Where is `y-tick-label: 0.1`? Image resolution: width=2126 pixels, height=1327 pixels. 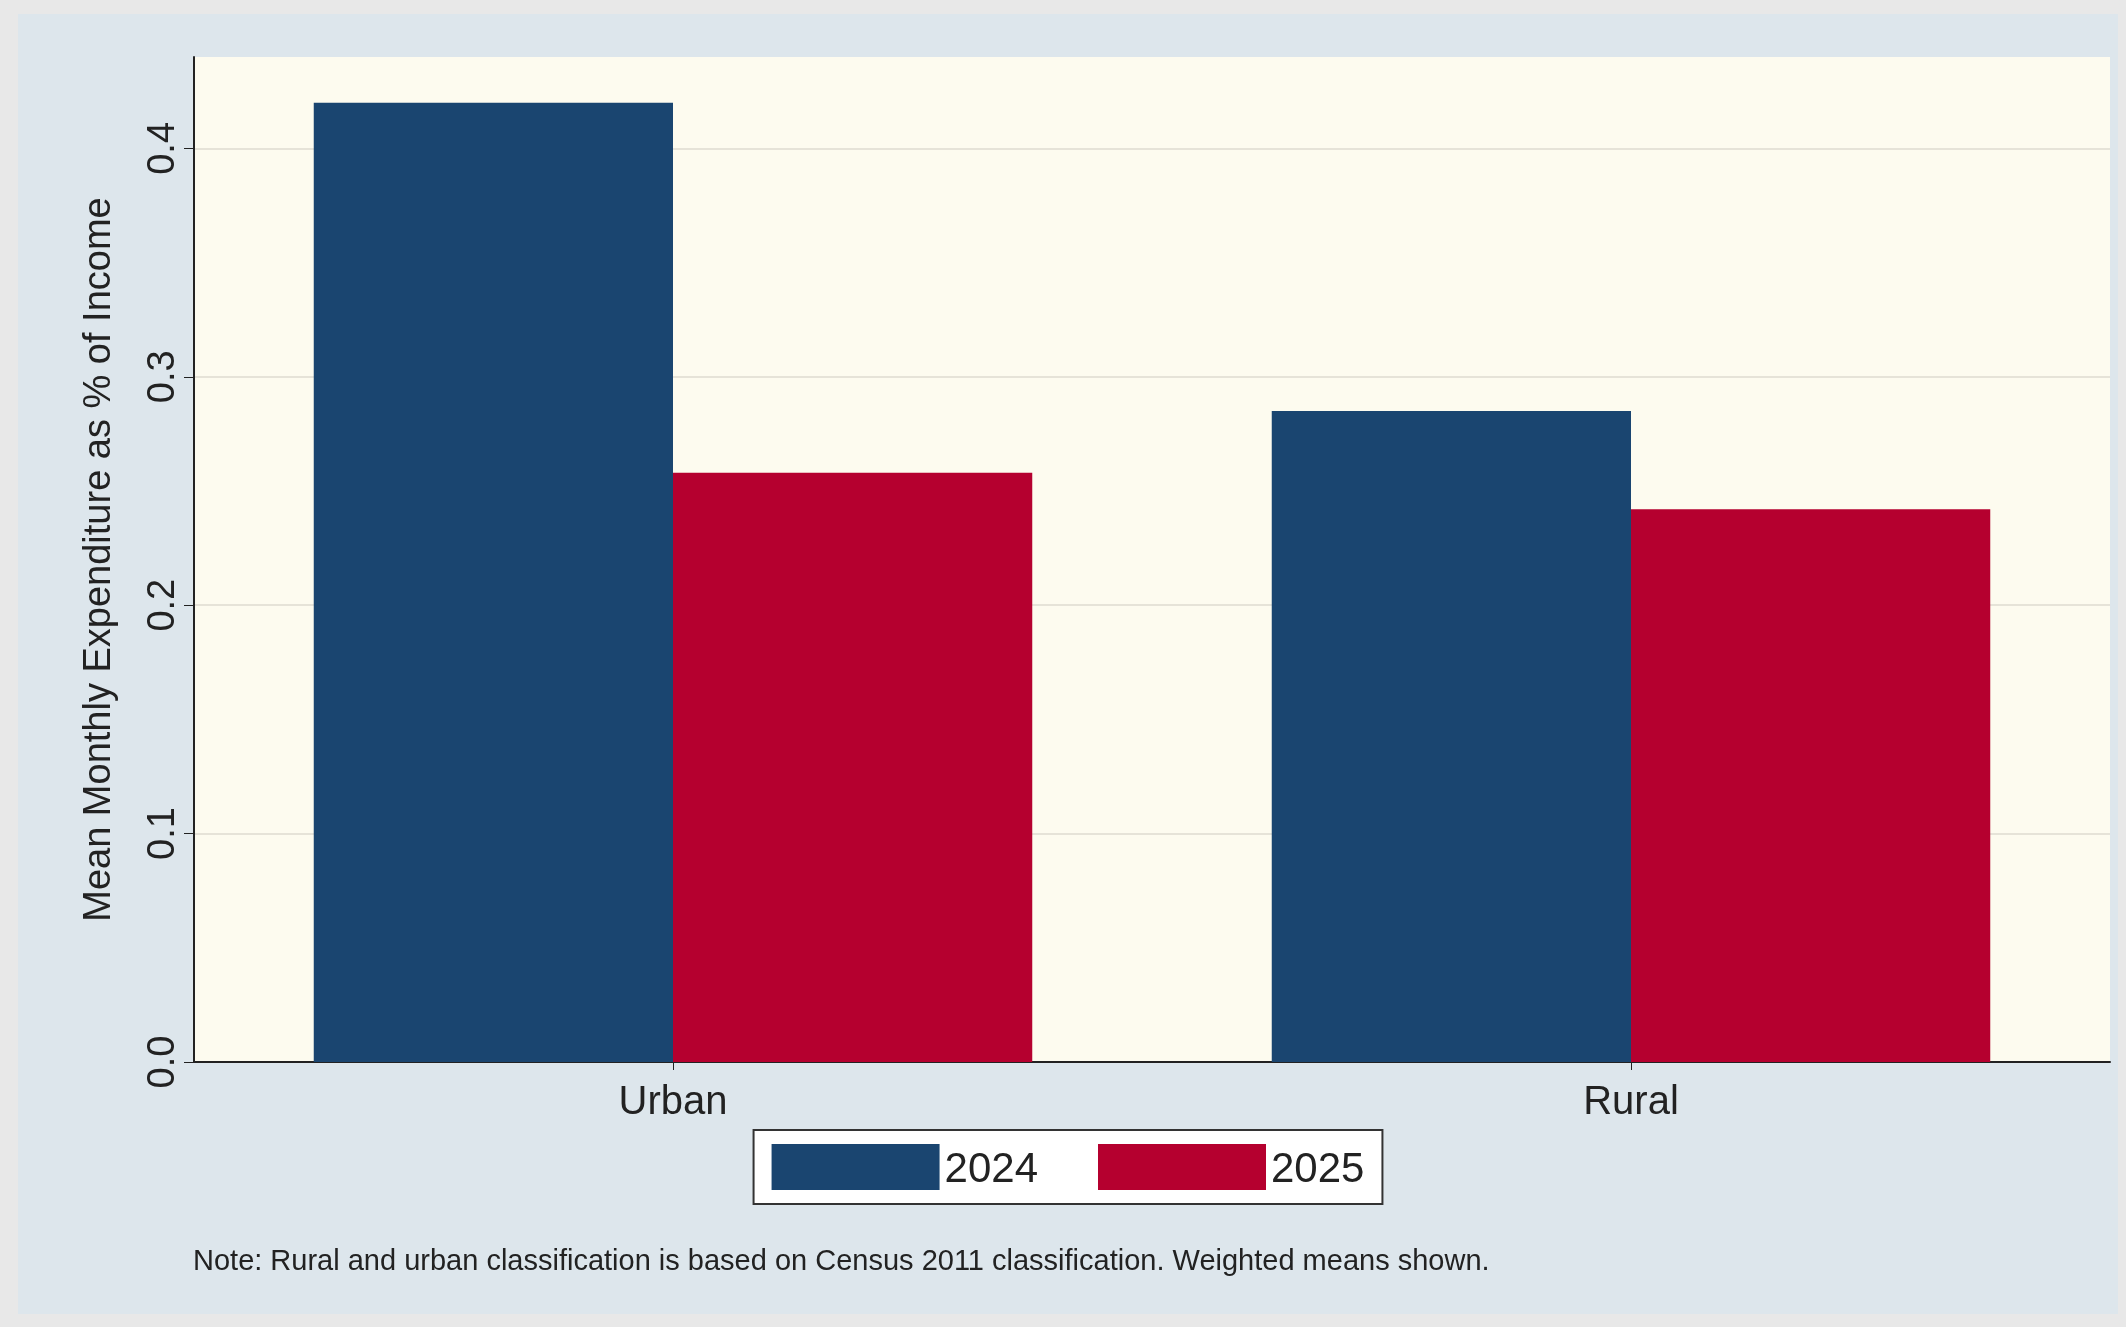 y-tick-label: 0.1 is located at coordinates (161, 833).